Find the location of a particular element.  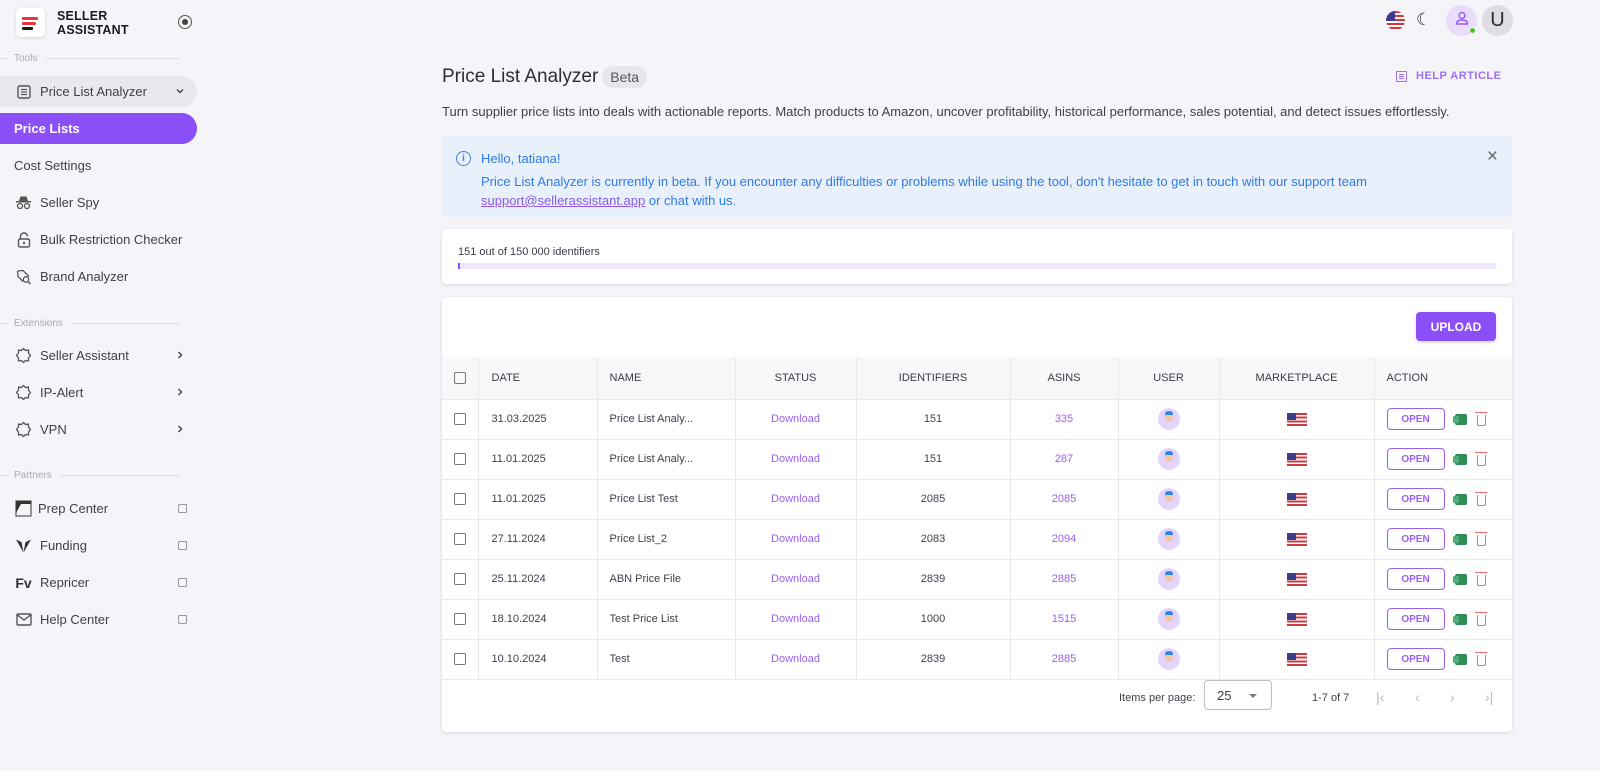

sidebar-pin-toggle-icon is located at coordinates (185, 22).